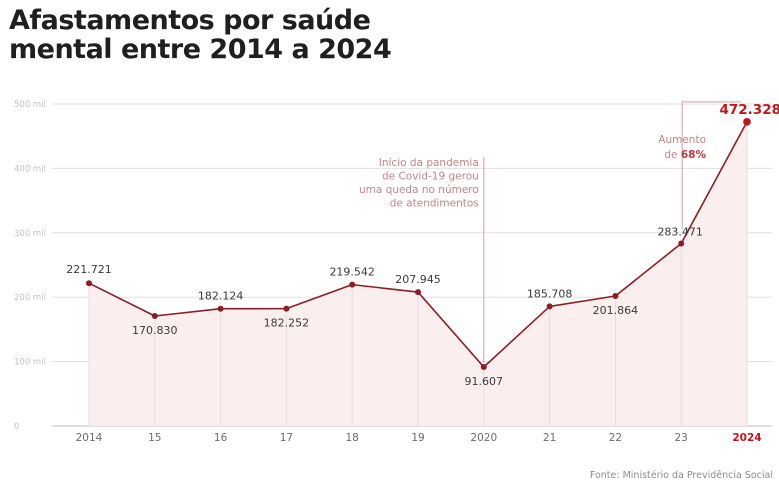 The height and width of the screenshot is (483, 779). I want to click on data-label: 170.830, so click(155, 330).